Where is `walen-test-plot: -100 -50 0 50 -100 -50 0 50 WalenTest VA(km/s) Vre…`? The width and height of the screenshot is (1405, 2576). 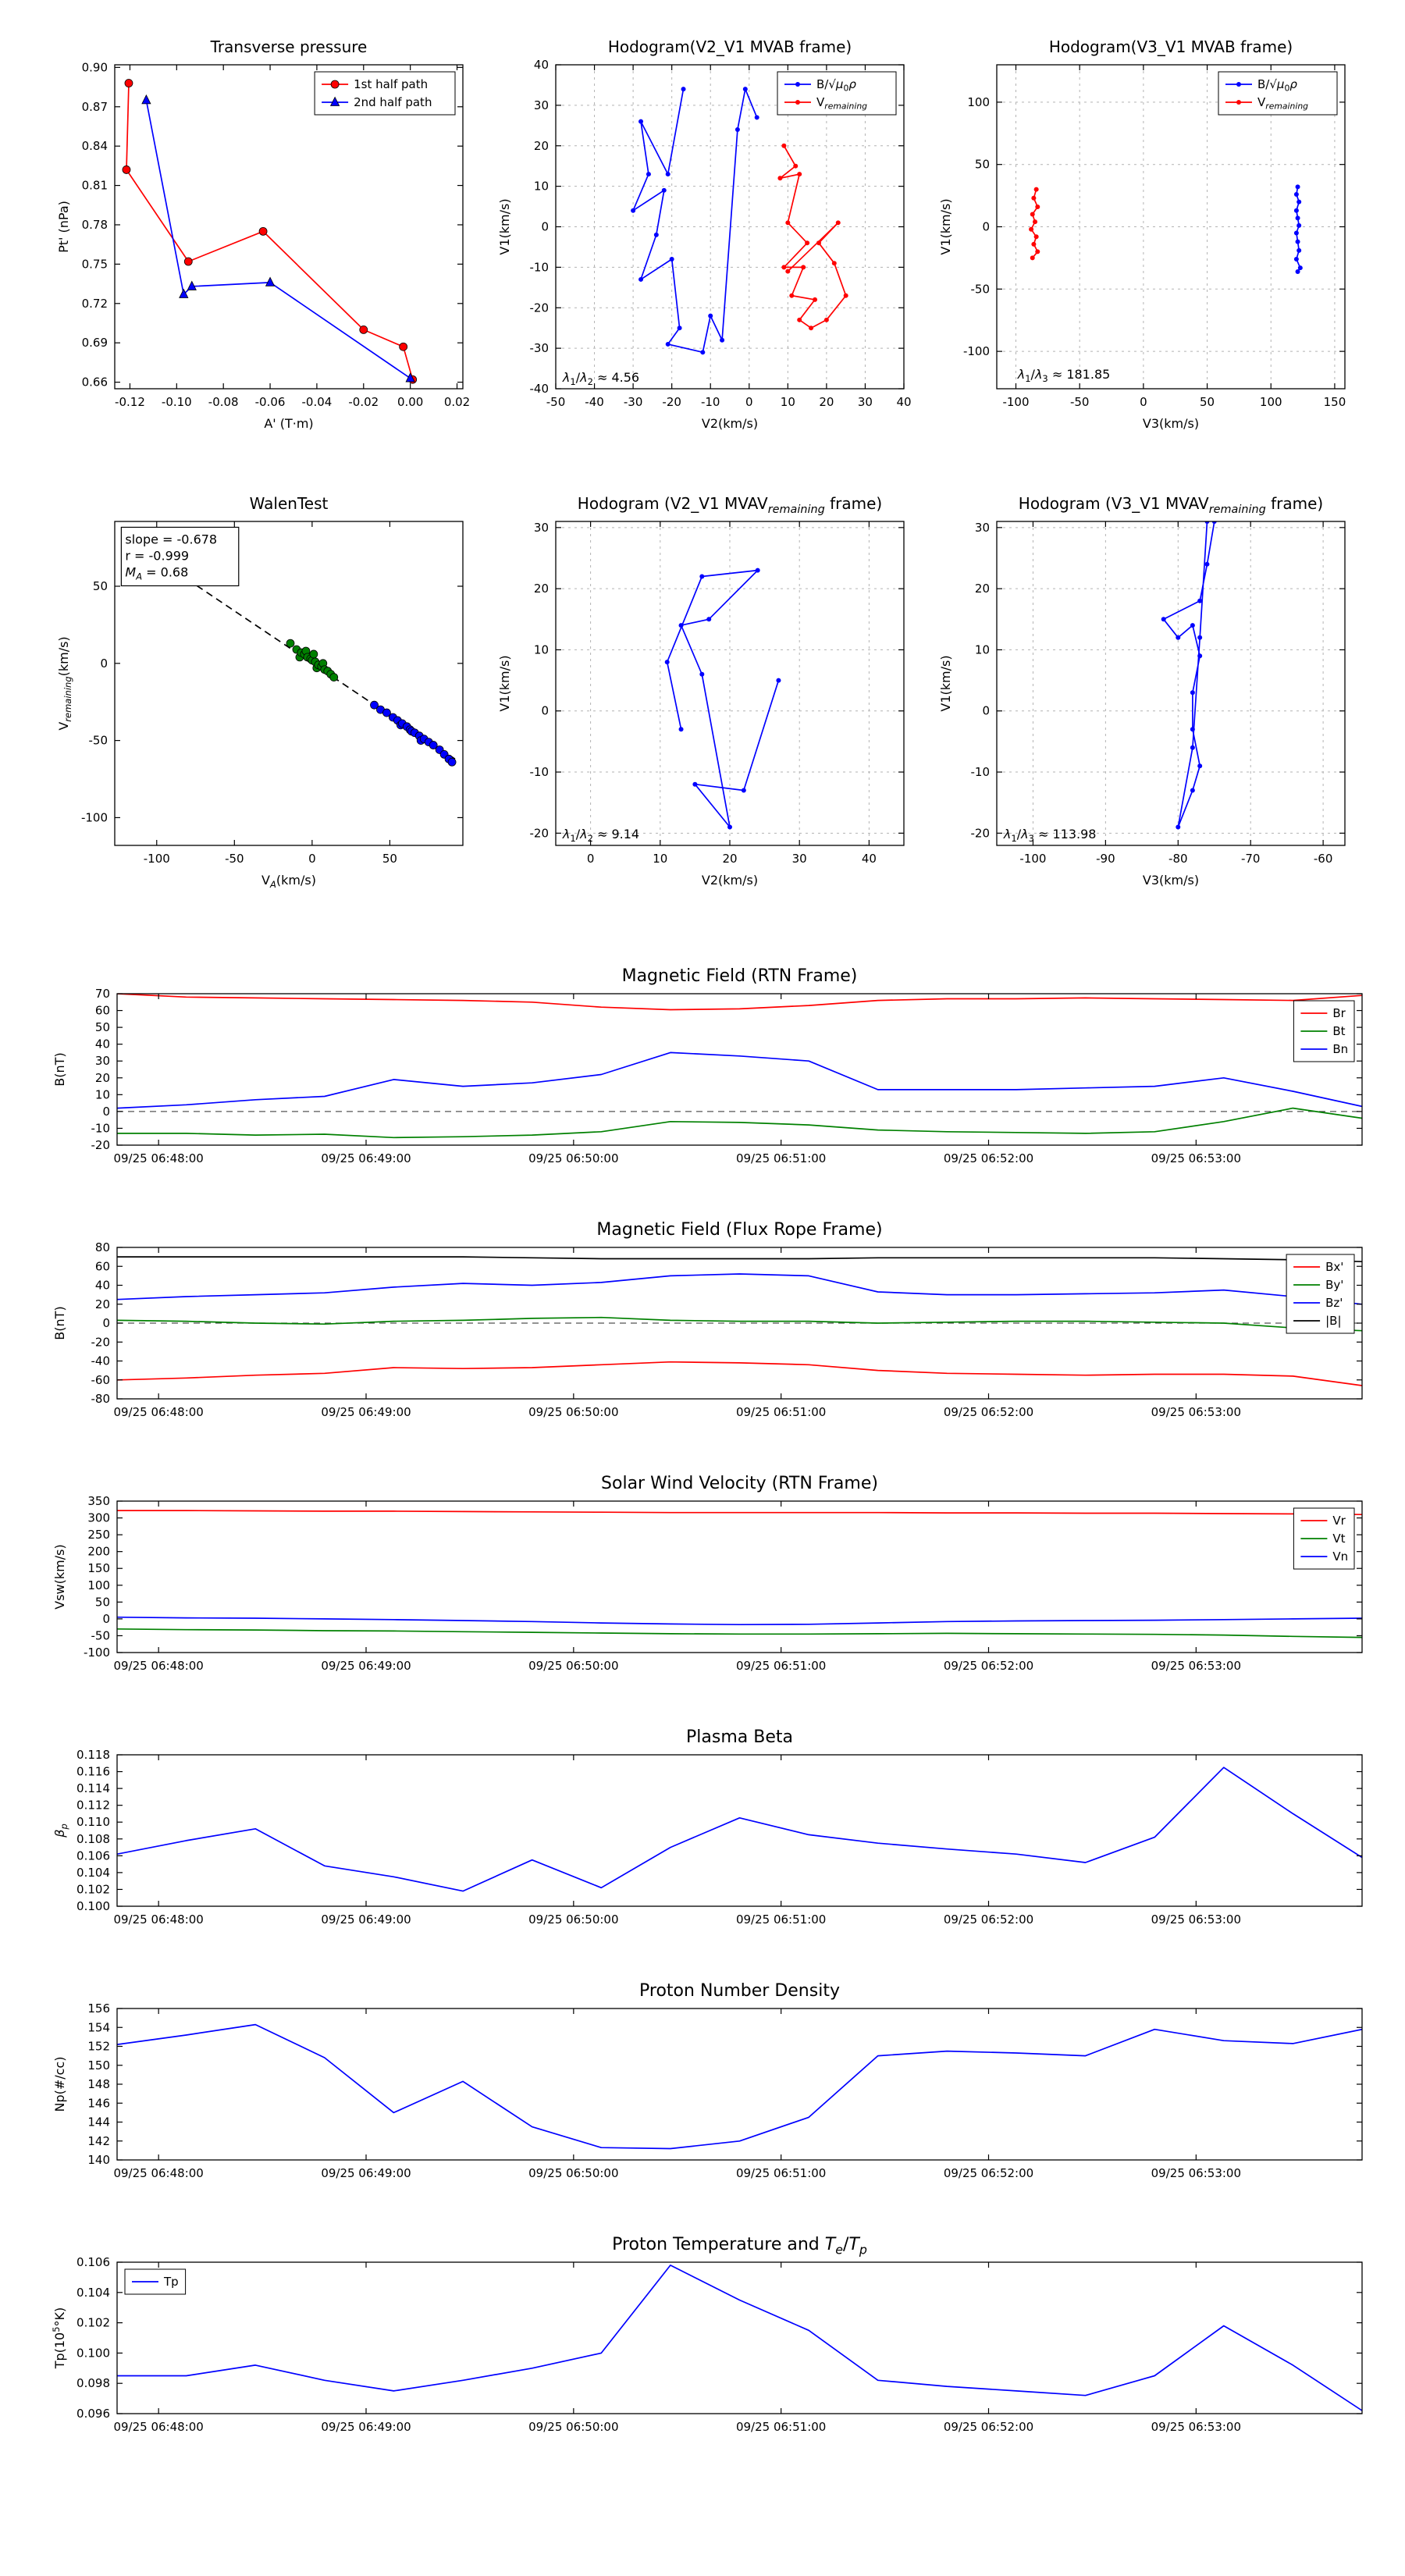
walen-test-plot: -100 -50 0 50 -100 -50 0 50 WalenTest VA(km/s) Vre… is located at coordinates (260, 692).